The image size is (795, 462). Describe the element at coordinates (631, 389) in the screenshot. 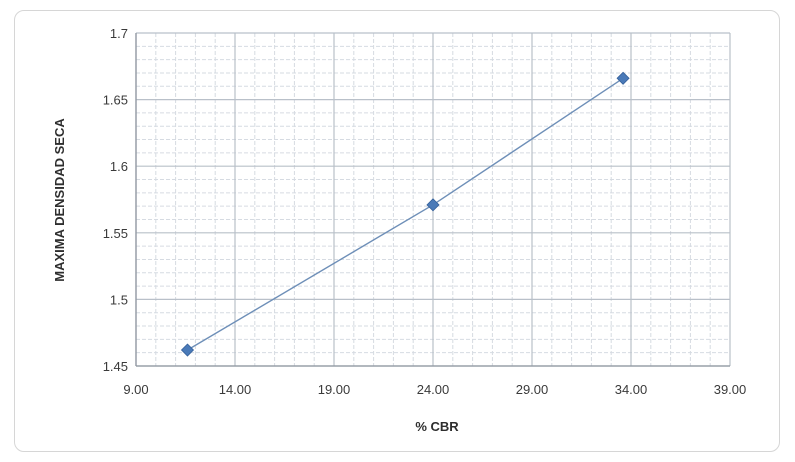

I see `x-tick-label: 34.00` at that location.